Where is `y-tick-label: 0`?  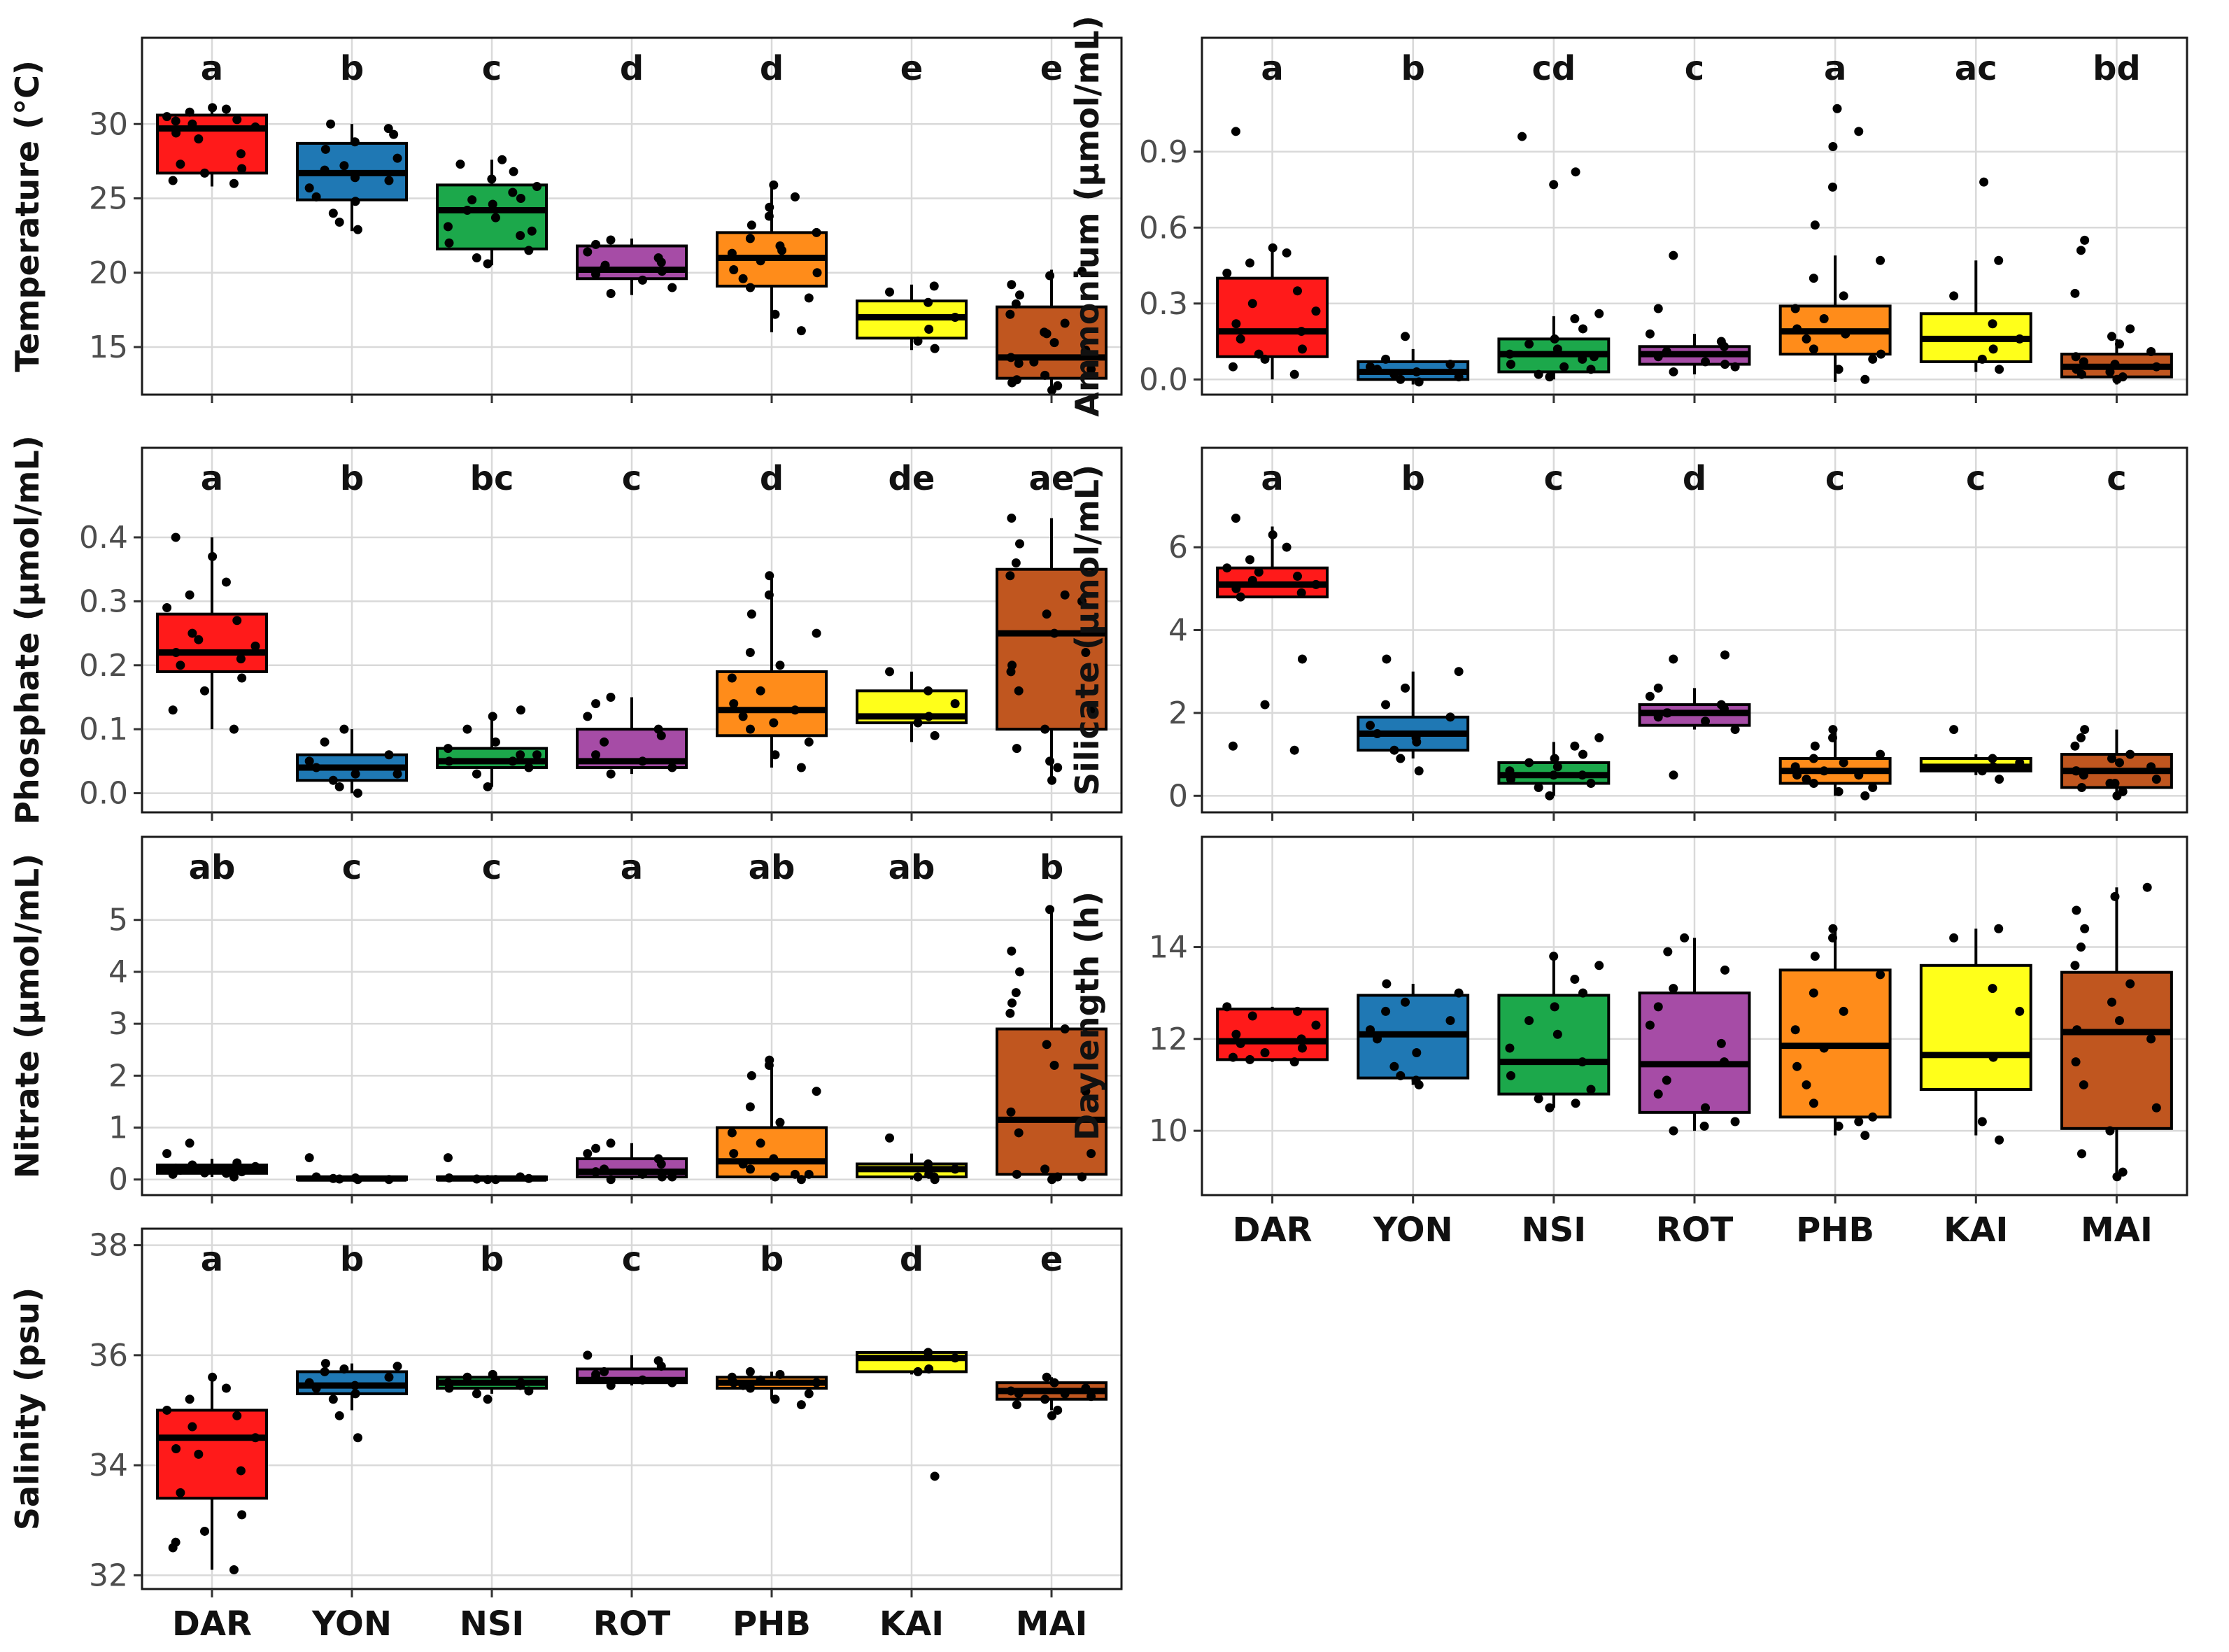 y-tick-label: 0 is located at coordinates (1178, 796).